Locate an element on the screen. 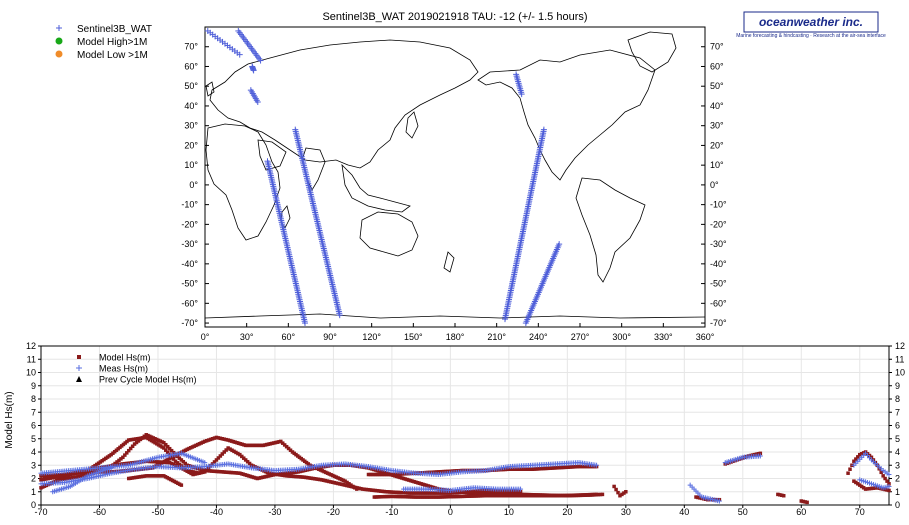  y-tick-label-left: 5 is located at coordinates (33, 439).